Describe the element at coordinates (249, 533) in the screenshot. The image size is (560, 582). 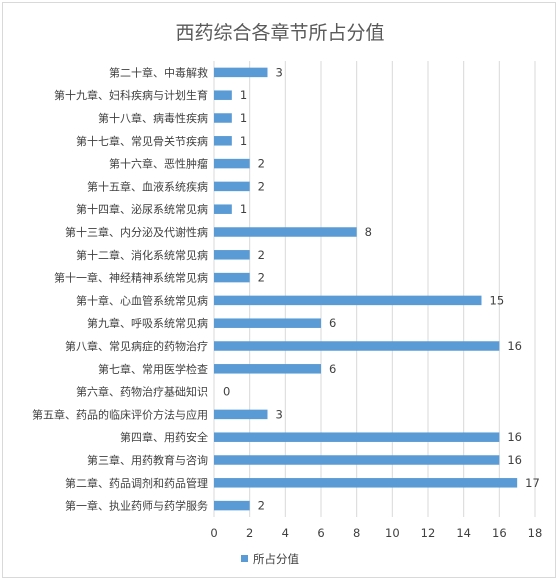
I see `x-tick-label: 2` at that location.